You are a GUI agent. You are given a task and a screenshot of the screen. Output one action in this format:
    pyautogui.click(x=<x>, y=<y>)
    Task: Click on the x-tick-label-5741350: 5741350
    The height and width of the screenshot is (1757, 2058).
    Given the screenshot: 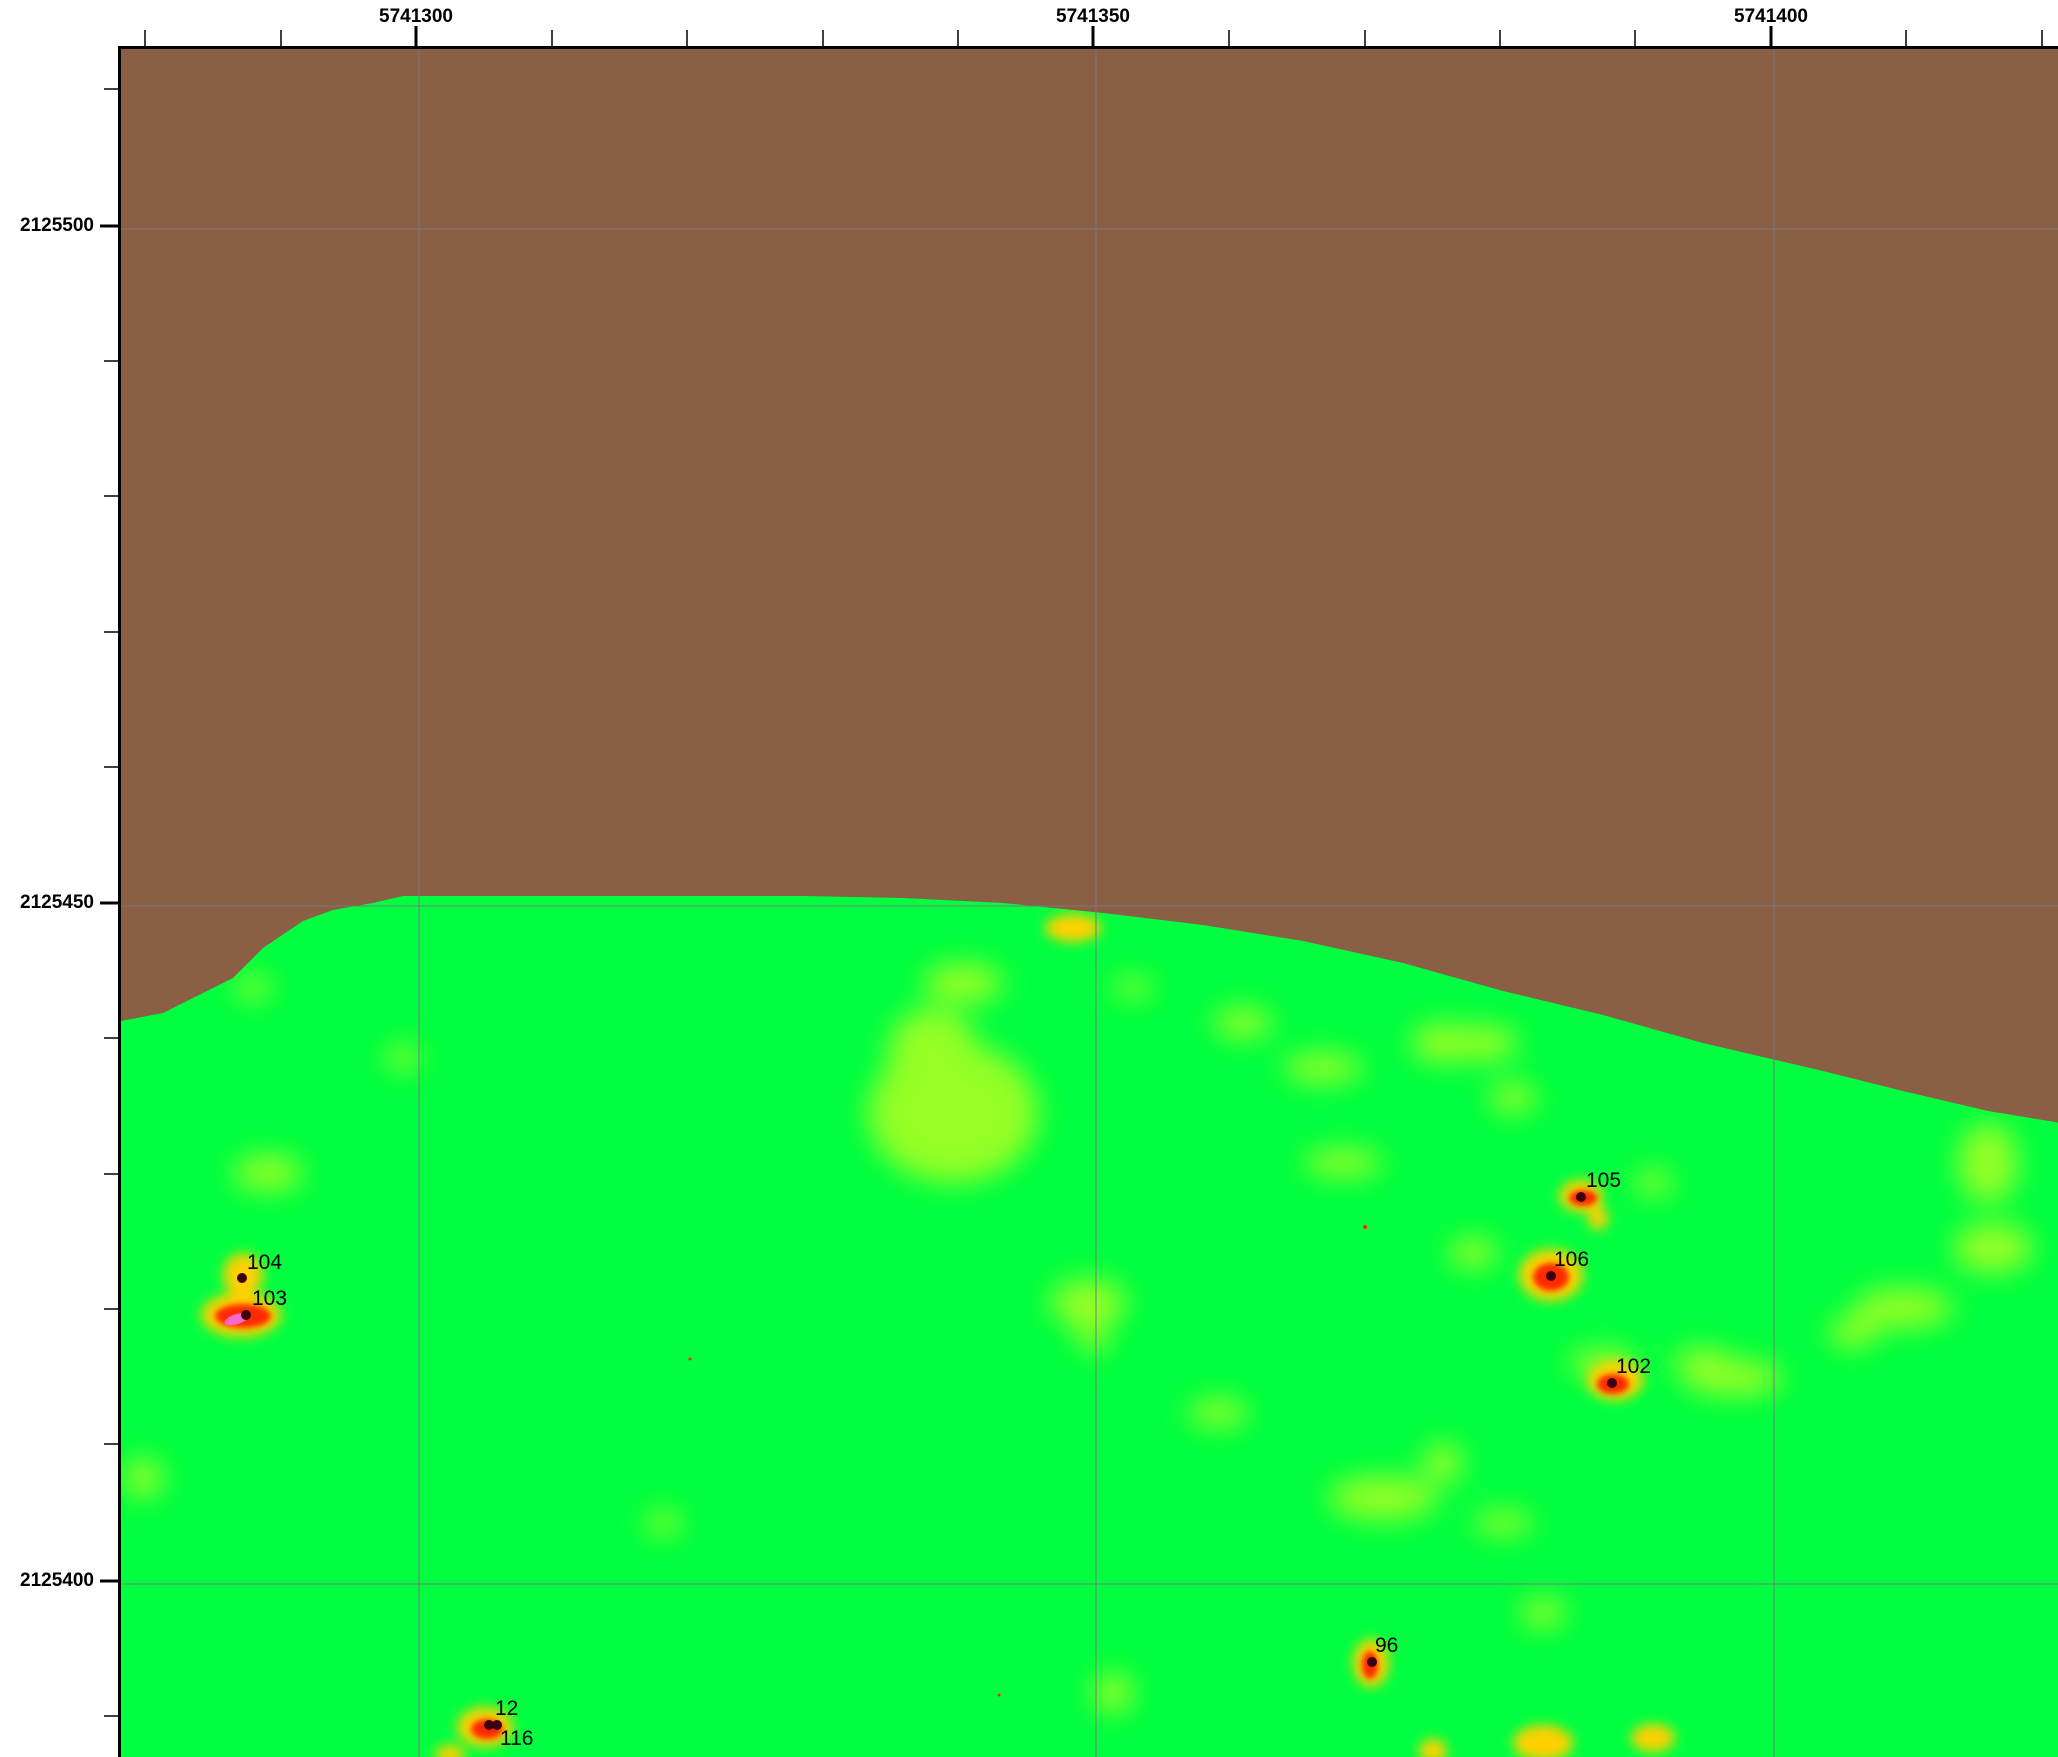 What is the action you would take?
    pyautogui.click(x=1093, y=16)
    